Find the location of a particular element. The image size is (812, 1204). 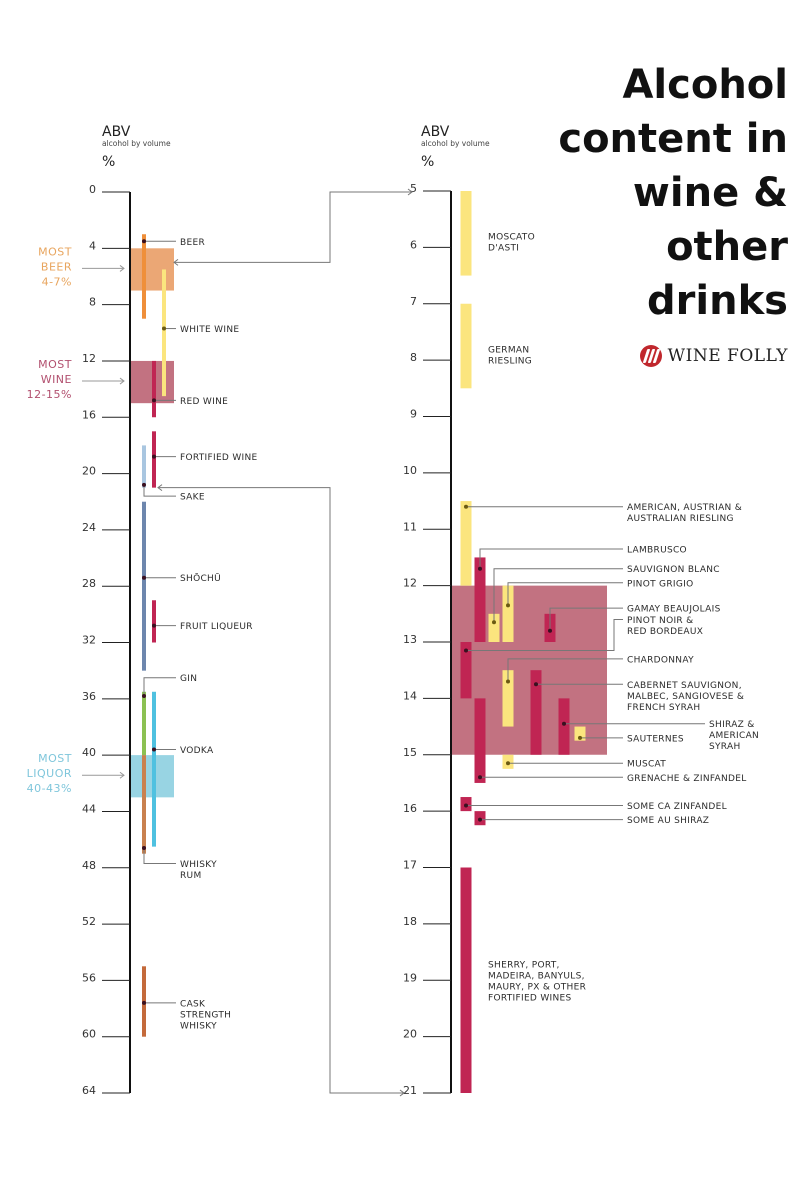

y-tick-label: 18 is located at coordinates (410, 921).